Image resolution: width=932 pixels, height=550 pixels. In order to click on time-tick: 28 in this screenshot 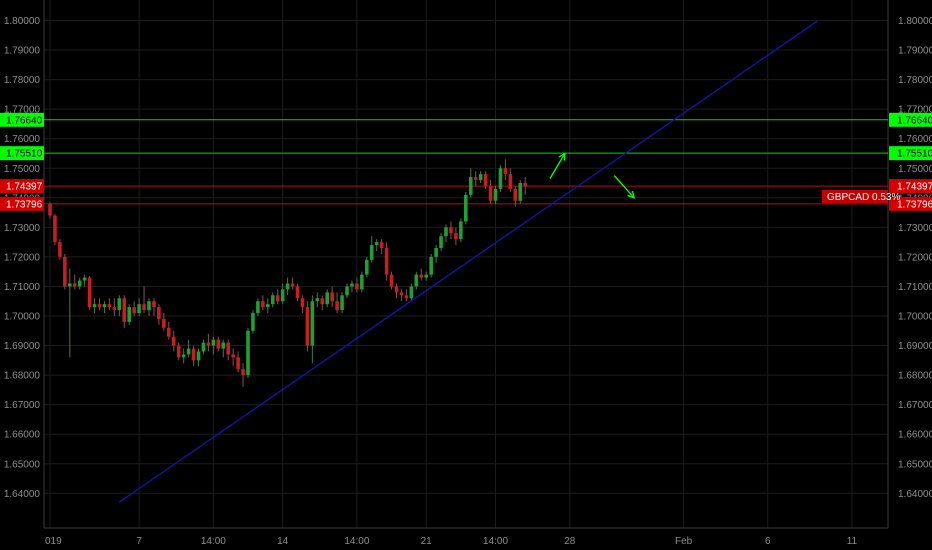, I will do `click(570, 541)`.